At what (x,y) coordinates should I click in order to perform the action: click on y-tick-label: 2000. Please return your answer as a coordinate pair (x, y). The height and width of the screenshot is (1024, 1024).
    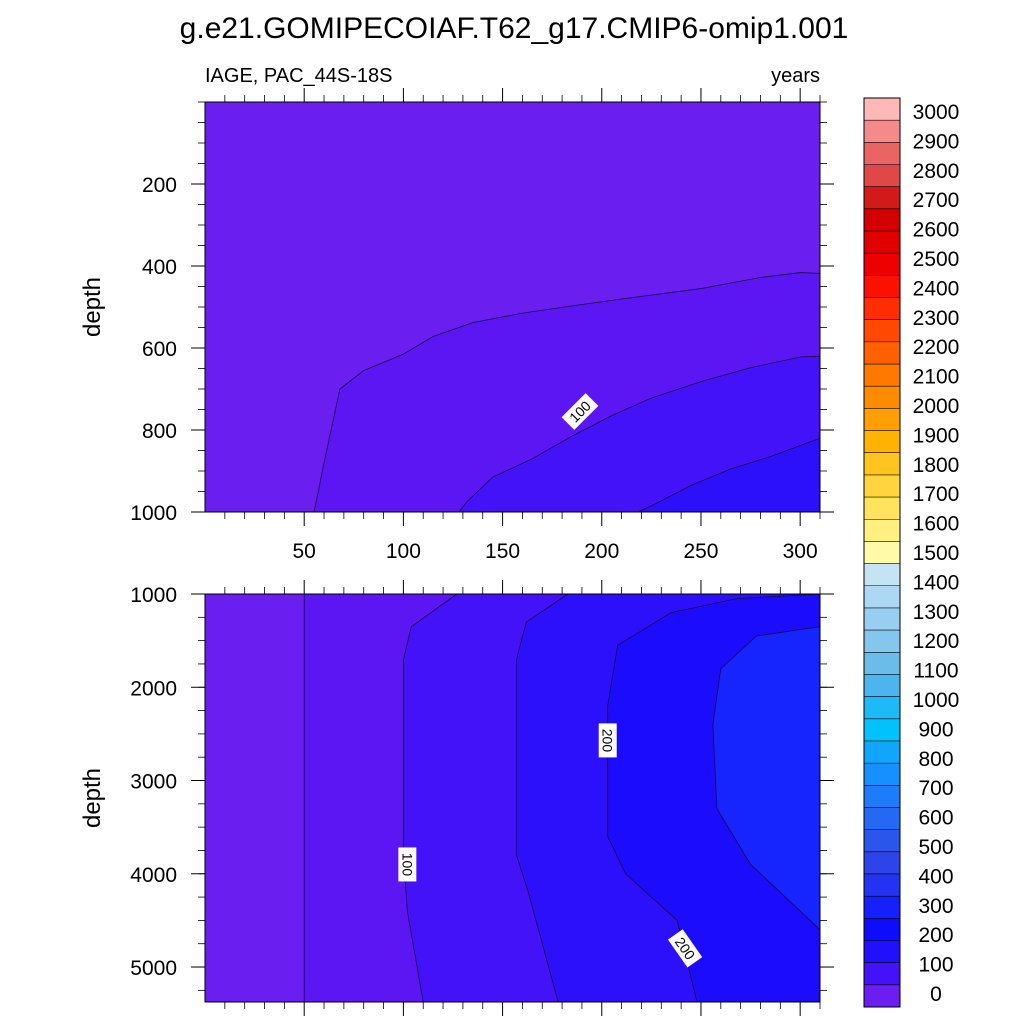
    Looking at the image, I should click on (153, 688).